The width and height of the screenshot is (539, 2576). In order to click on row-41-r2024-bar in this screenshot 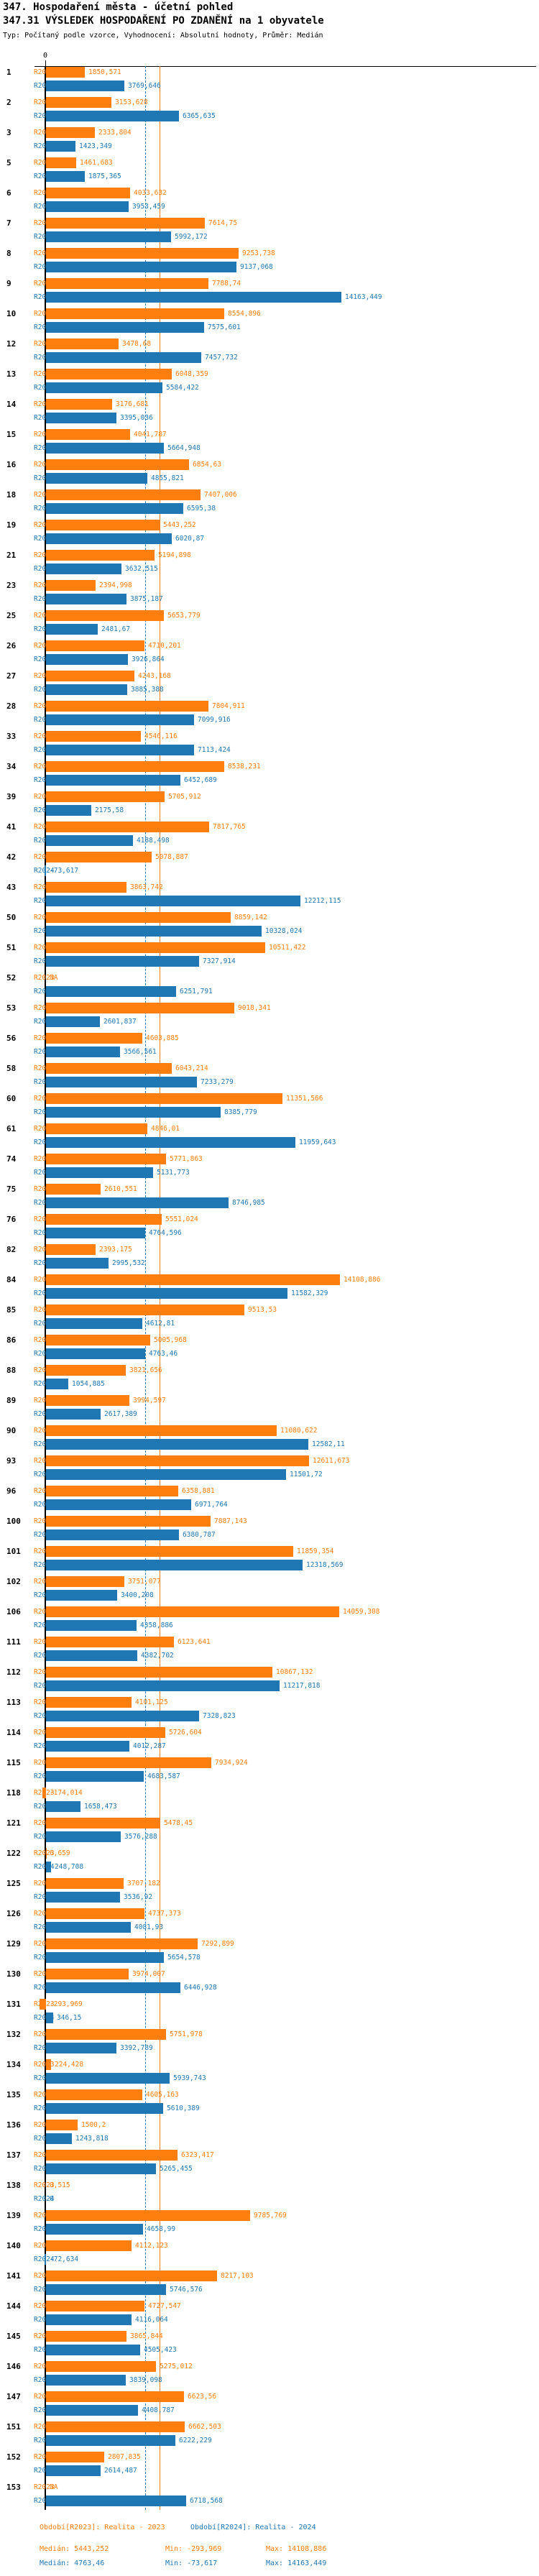, I will do `click(90, 840)`.